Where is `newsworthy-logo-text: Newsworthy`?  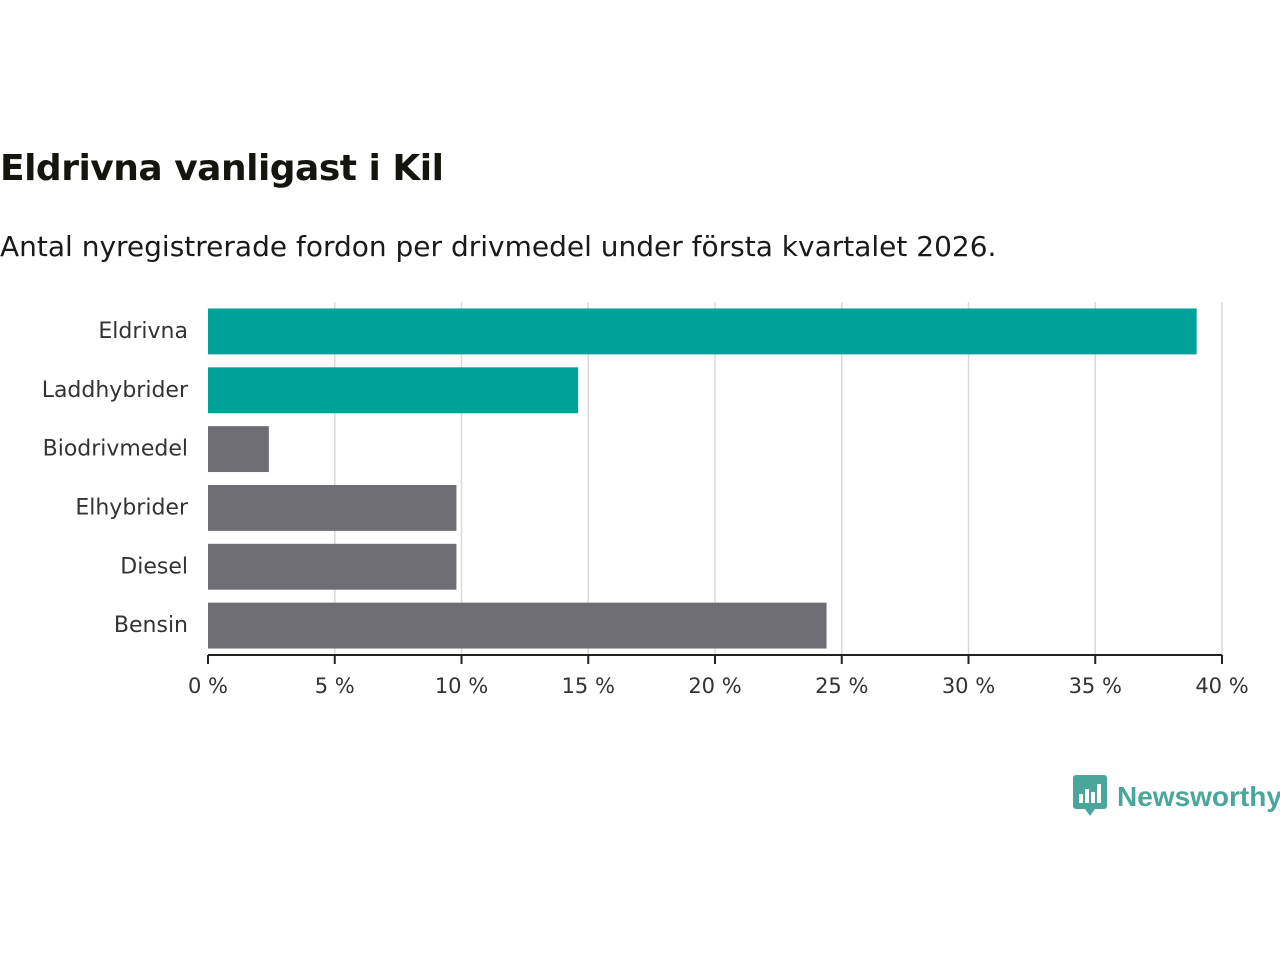 newsworthy-logo-text: Newsworthy is located at coordinates (1198, 796).